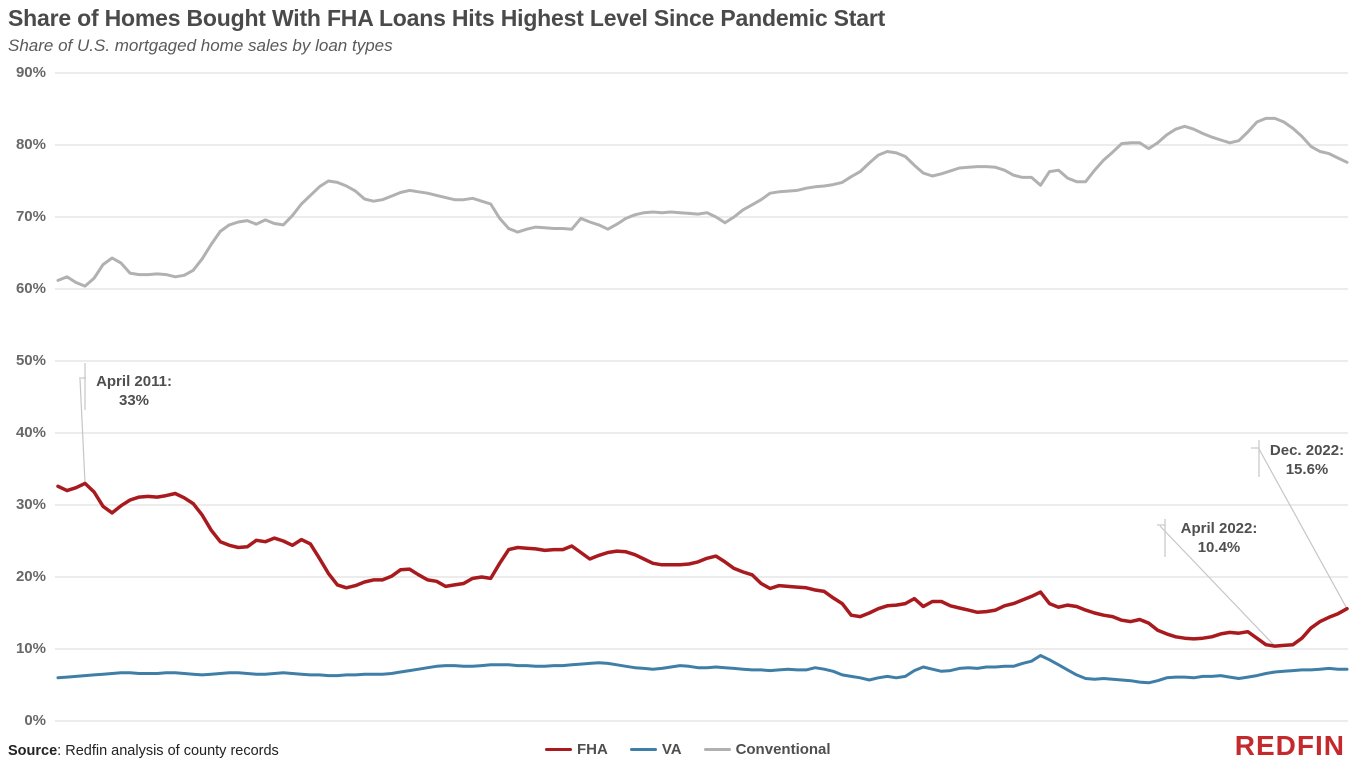 This screenshot has width=1354, height=768. I want to click on legend-label: VA, so click(671, 749).